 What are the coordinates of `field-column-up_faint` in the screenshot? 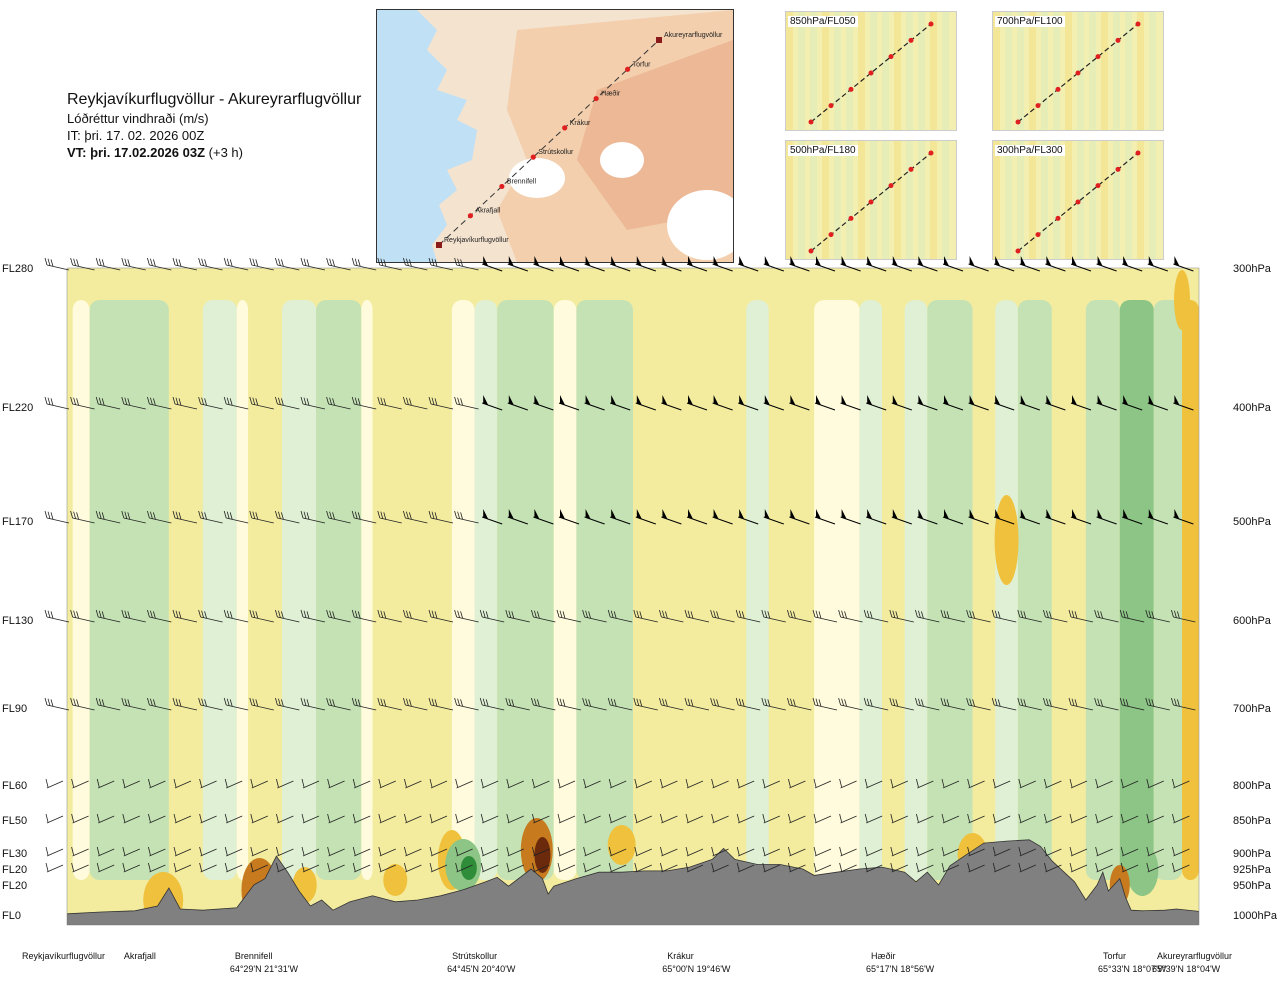 It's located at (185, 590).